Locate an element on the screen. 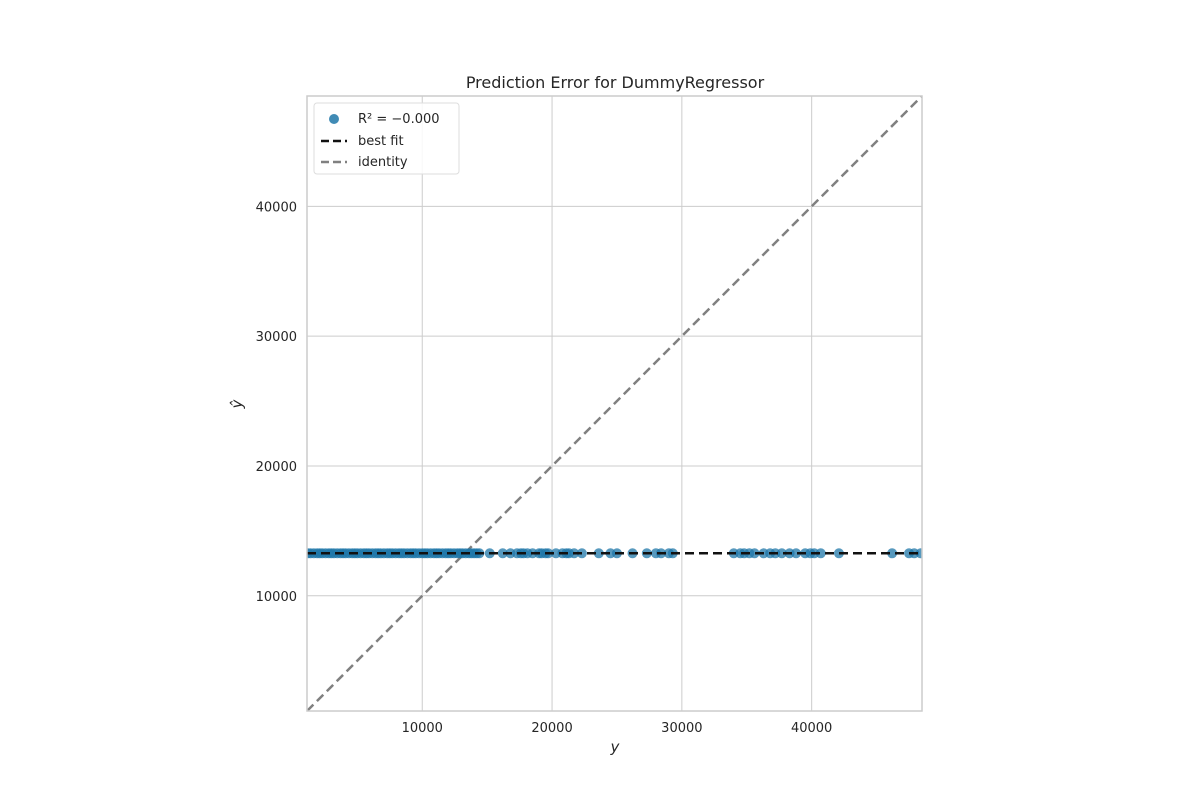 Image resolution: width=1200 pixels, height=800 pixels. y-tick-label: 10000 is located at coordinates (276, 597).